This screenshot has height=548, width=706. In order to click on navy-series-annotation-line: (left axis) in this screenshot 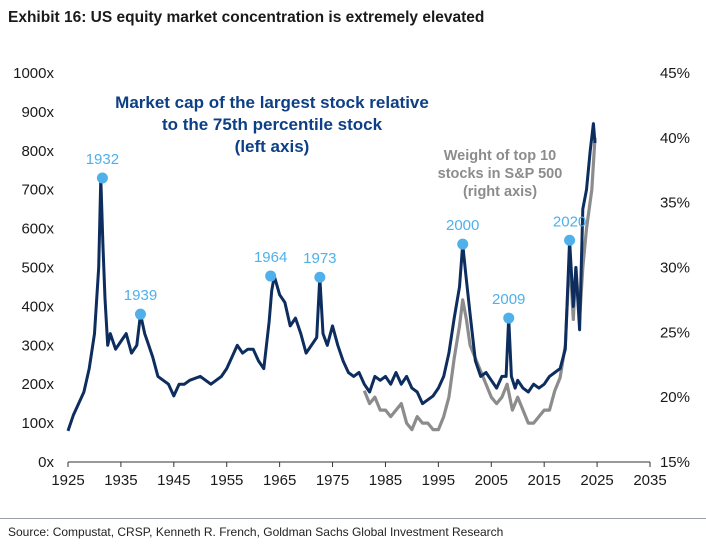, I will do `click(272, 146)`.